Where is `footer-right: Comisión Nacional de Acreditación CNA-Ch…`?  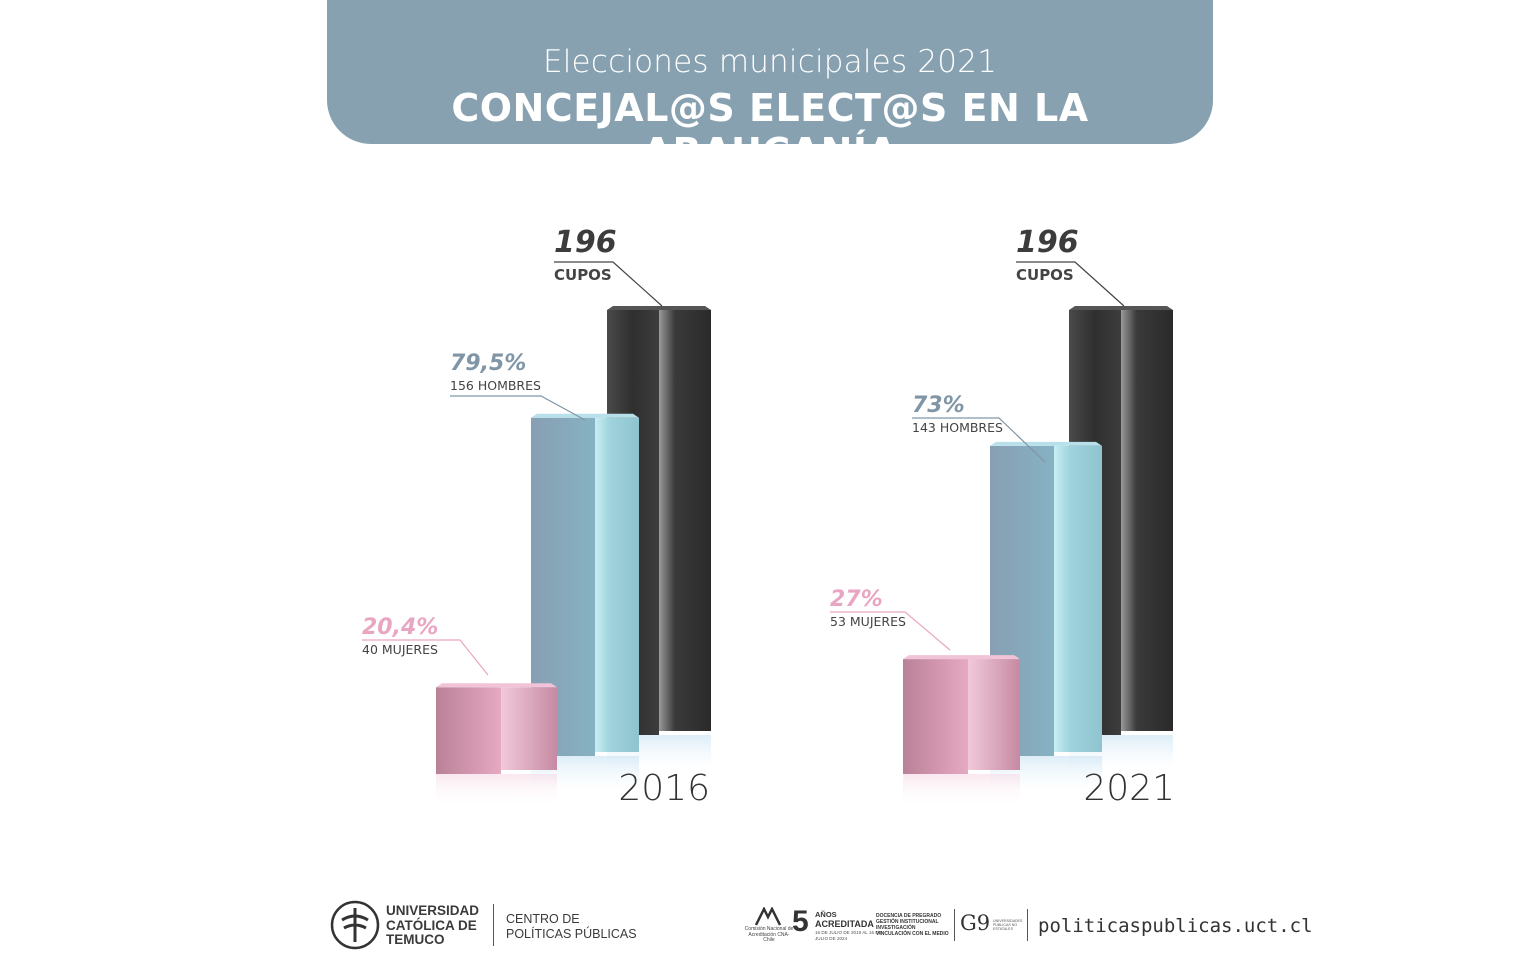 footer-right: Comisión Nacional de Acreditación CNA-Ch… is located at coordinates (1028, 930).